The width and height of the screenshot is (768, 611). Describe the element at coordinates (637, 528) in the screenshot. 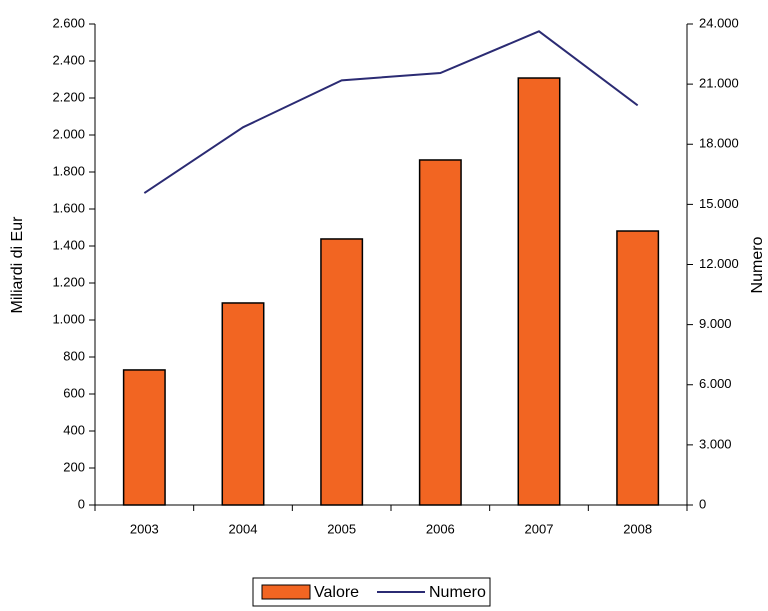

I see `x-tick-label: 2008` at that location.